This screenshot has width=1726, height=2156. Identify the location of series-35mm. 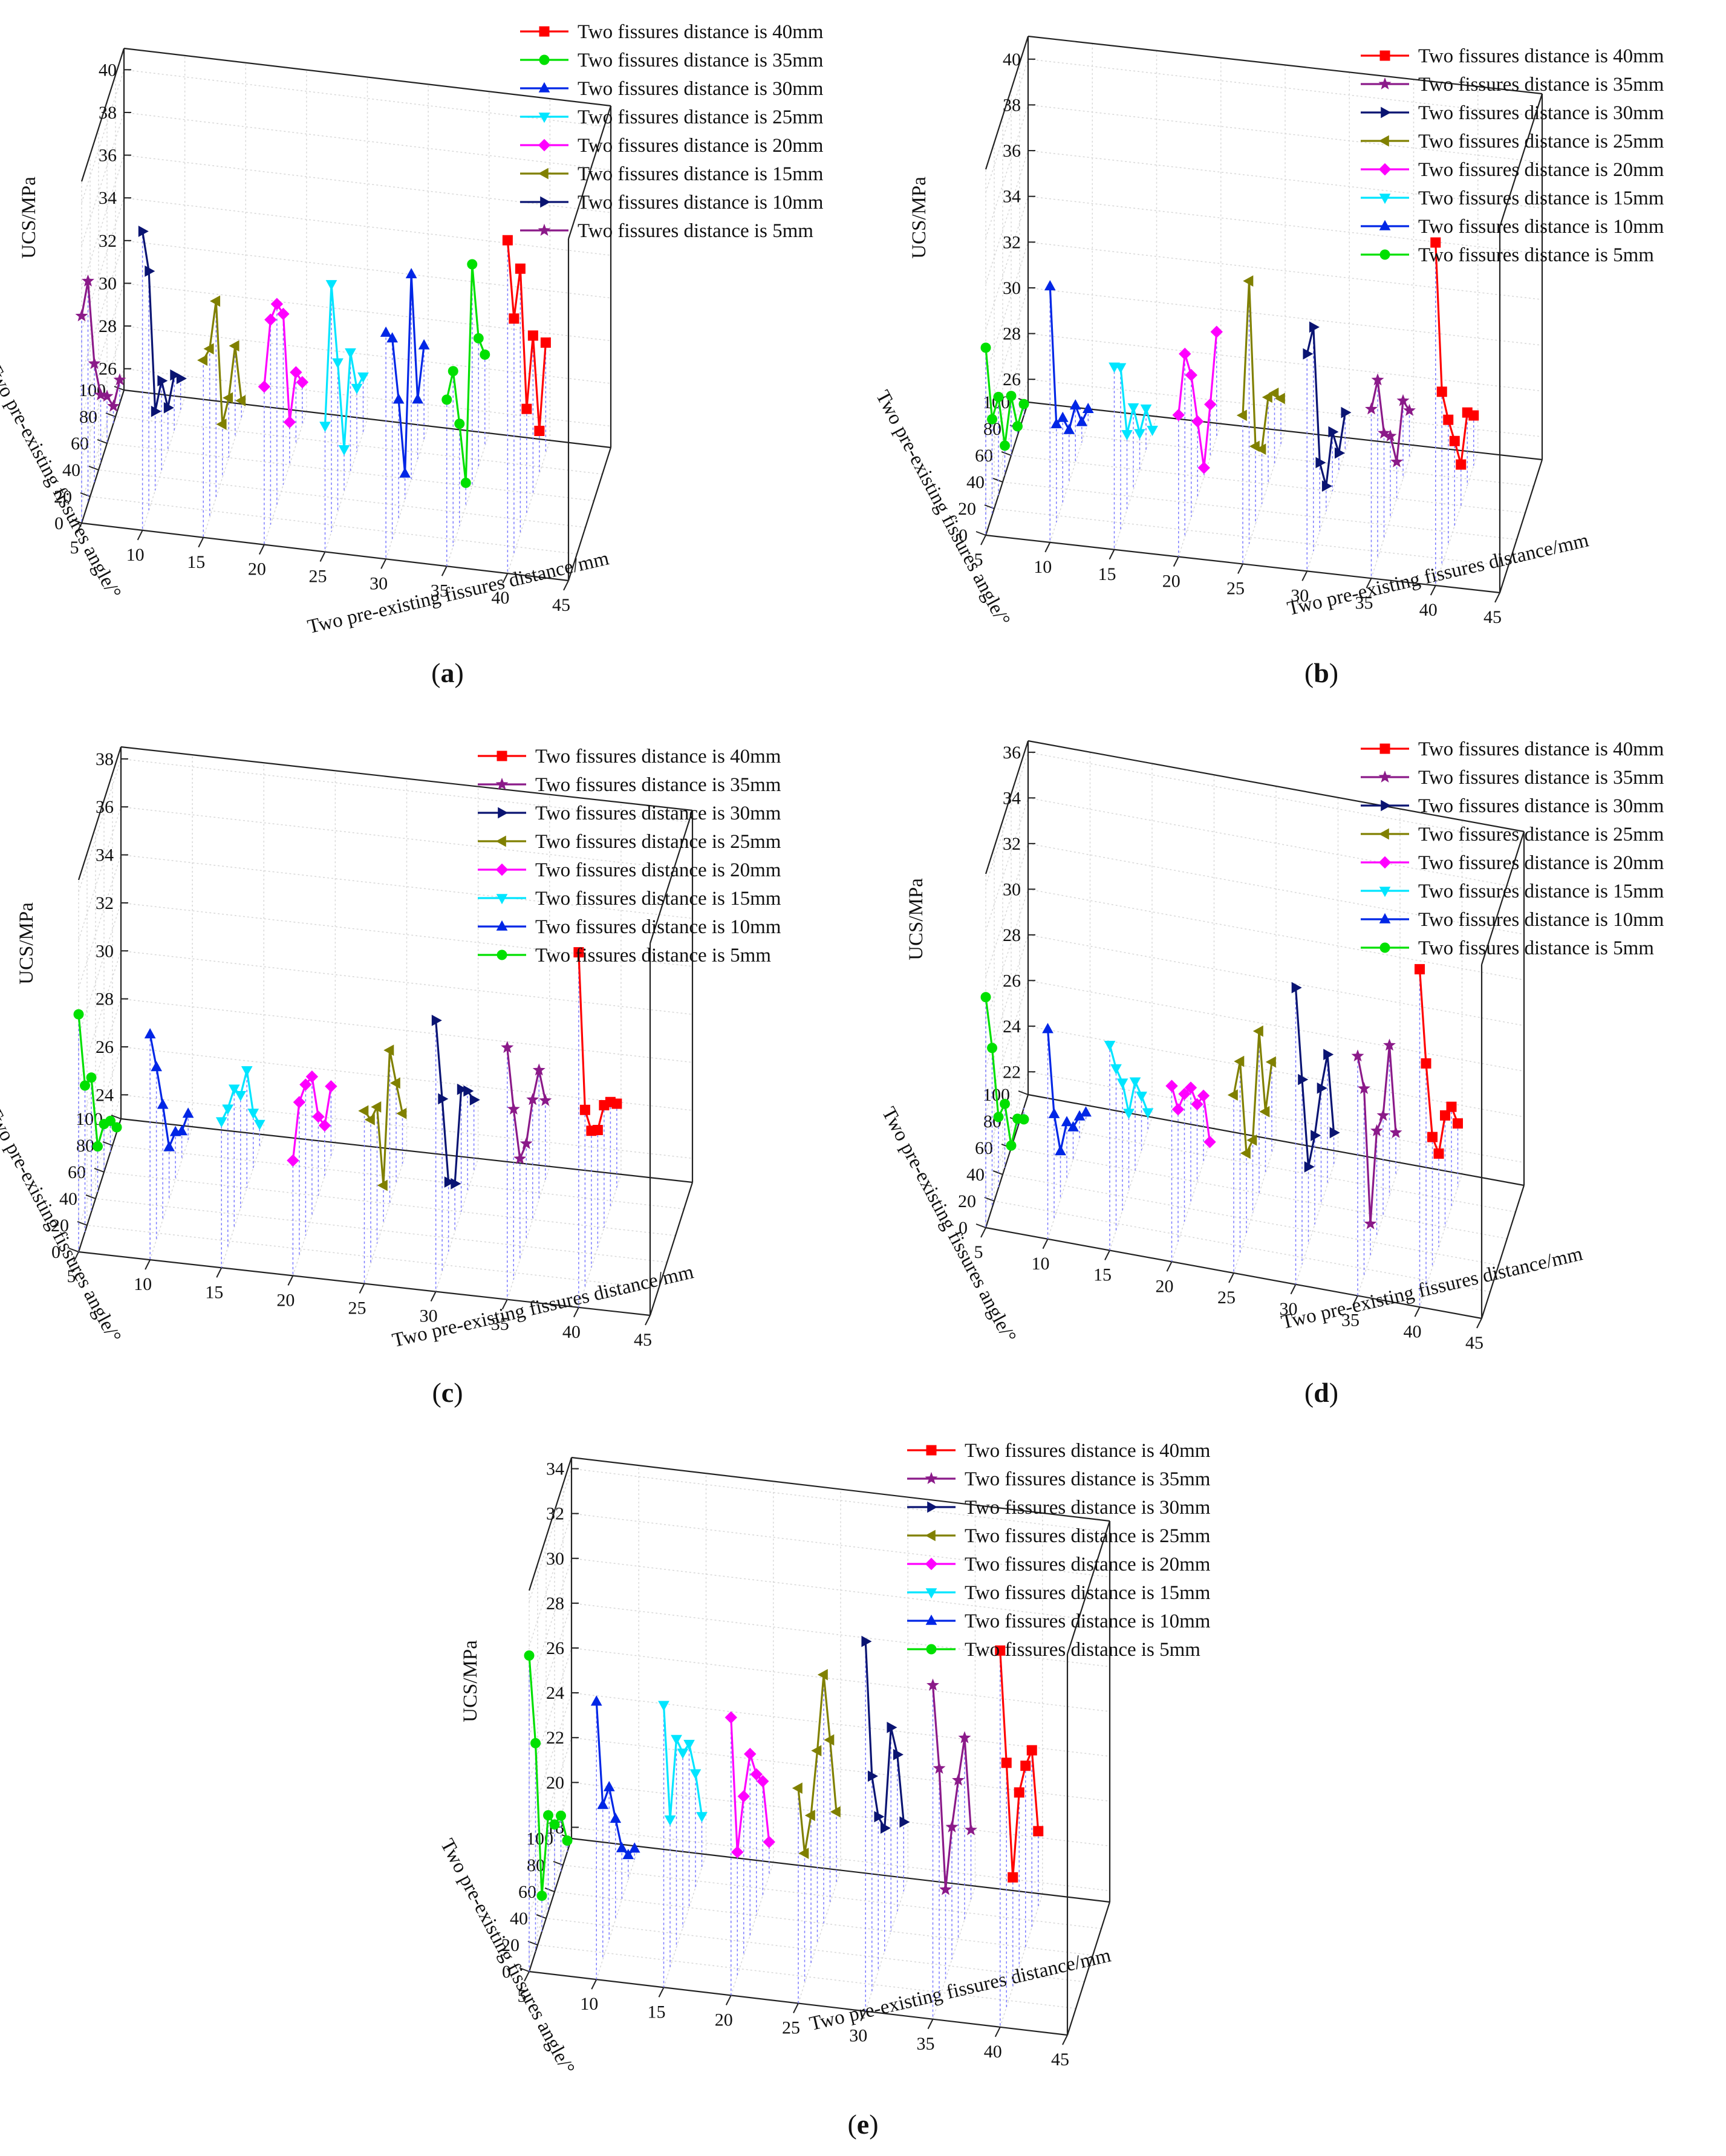
(526, 1170).